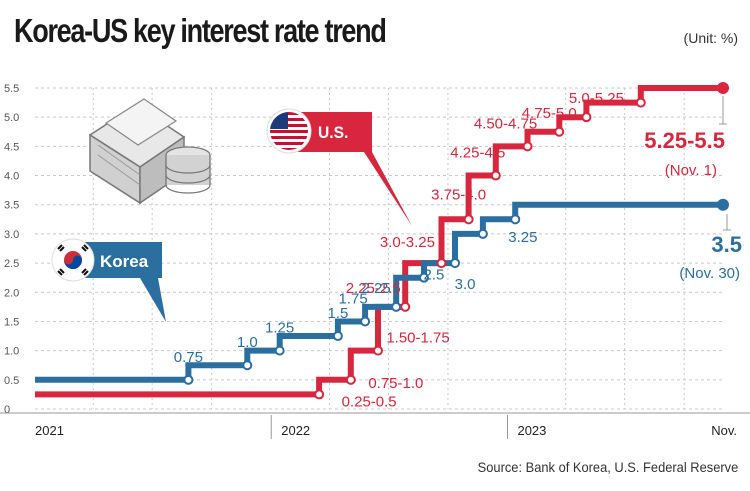  What do you see at coordinates (247, 342) in the screenshot?
I see `korea-rate-label: 1.0` at bounding box center [247, 342].